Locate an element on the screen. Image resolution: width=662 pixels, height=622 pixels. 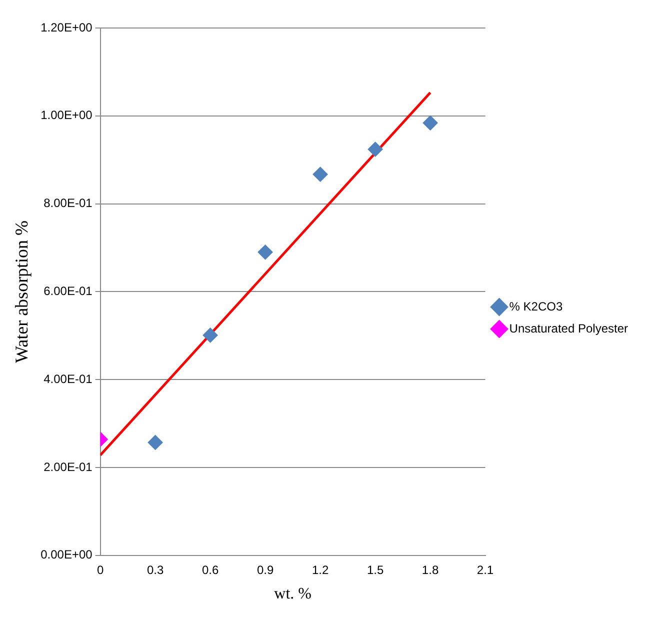
y-tick-label: 6.00E-01 is located at coordinates (68, 291).